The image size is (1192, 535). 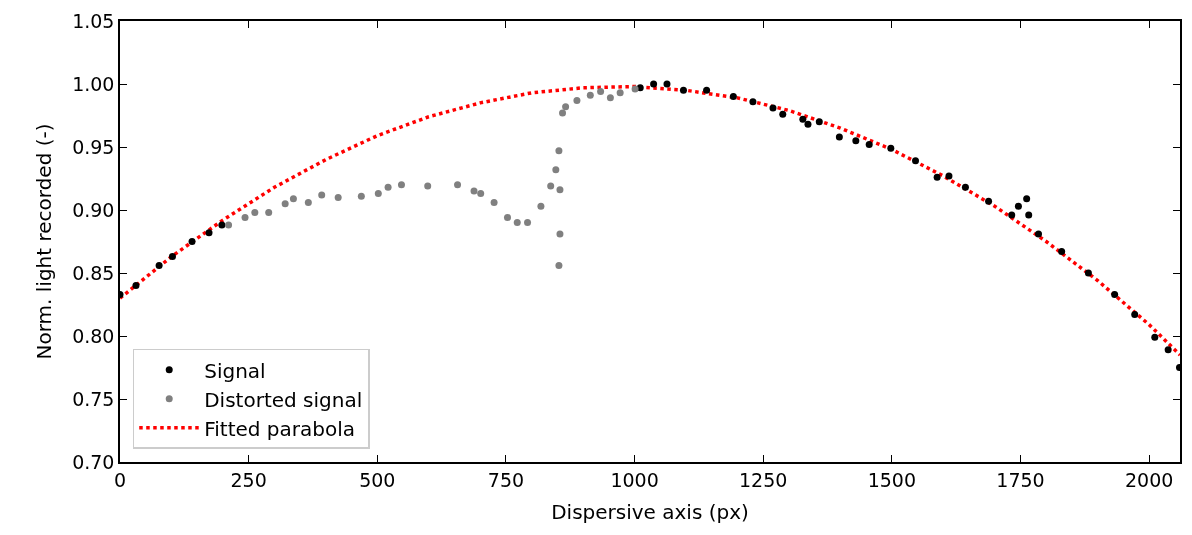 I want to click on y-tick-label: 0.95, so click(x=93, y=146).